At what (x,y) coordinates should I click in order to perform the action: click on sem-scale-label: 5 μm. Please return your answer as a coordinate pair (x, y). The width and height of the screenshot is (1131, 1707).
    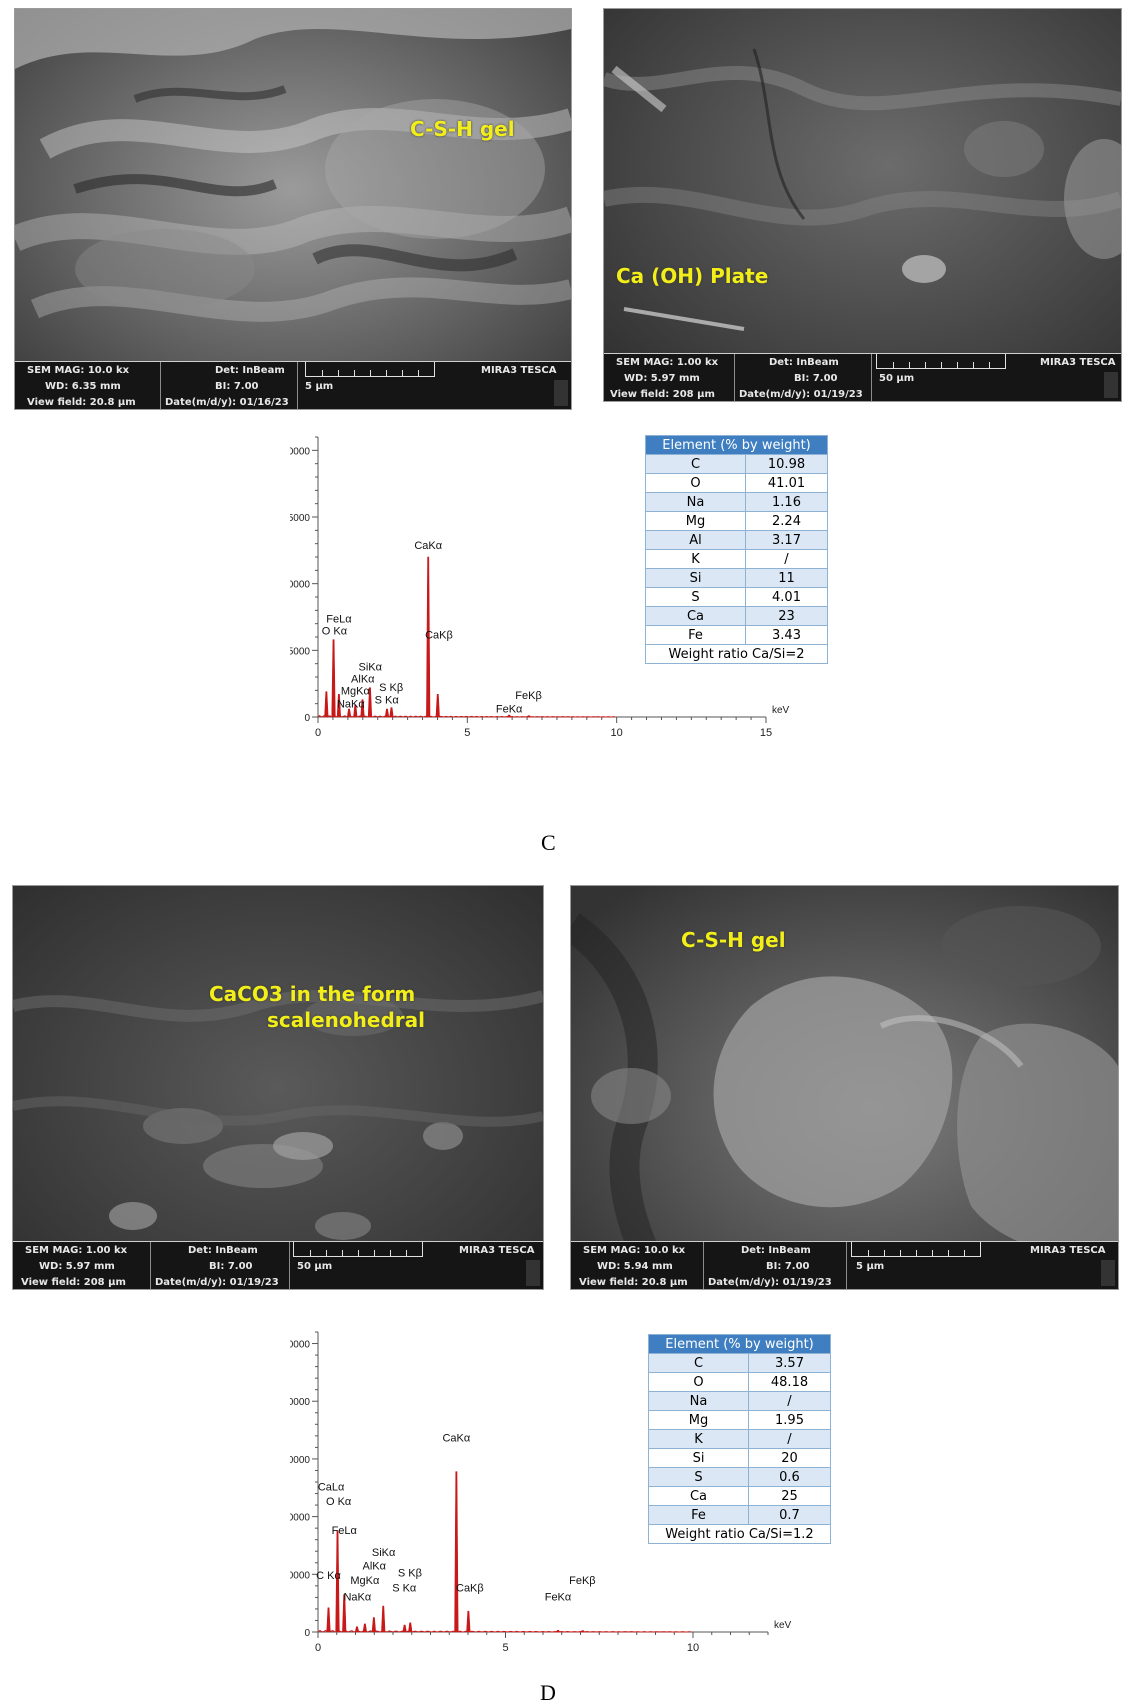
    Looking at the image, I should click on (870, 1266).